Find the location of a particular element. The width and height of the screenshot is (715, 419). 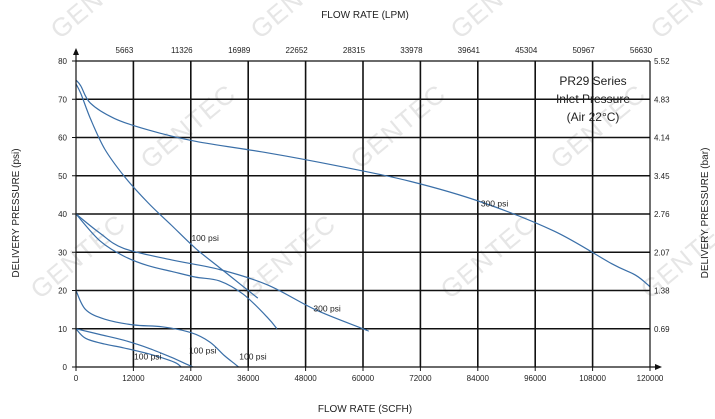

x-tick-label: 36000 is located at coordinates (248, 378).